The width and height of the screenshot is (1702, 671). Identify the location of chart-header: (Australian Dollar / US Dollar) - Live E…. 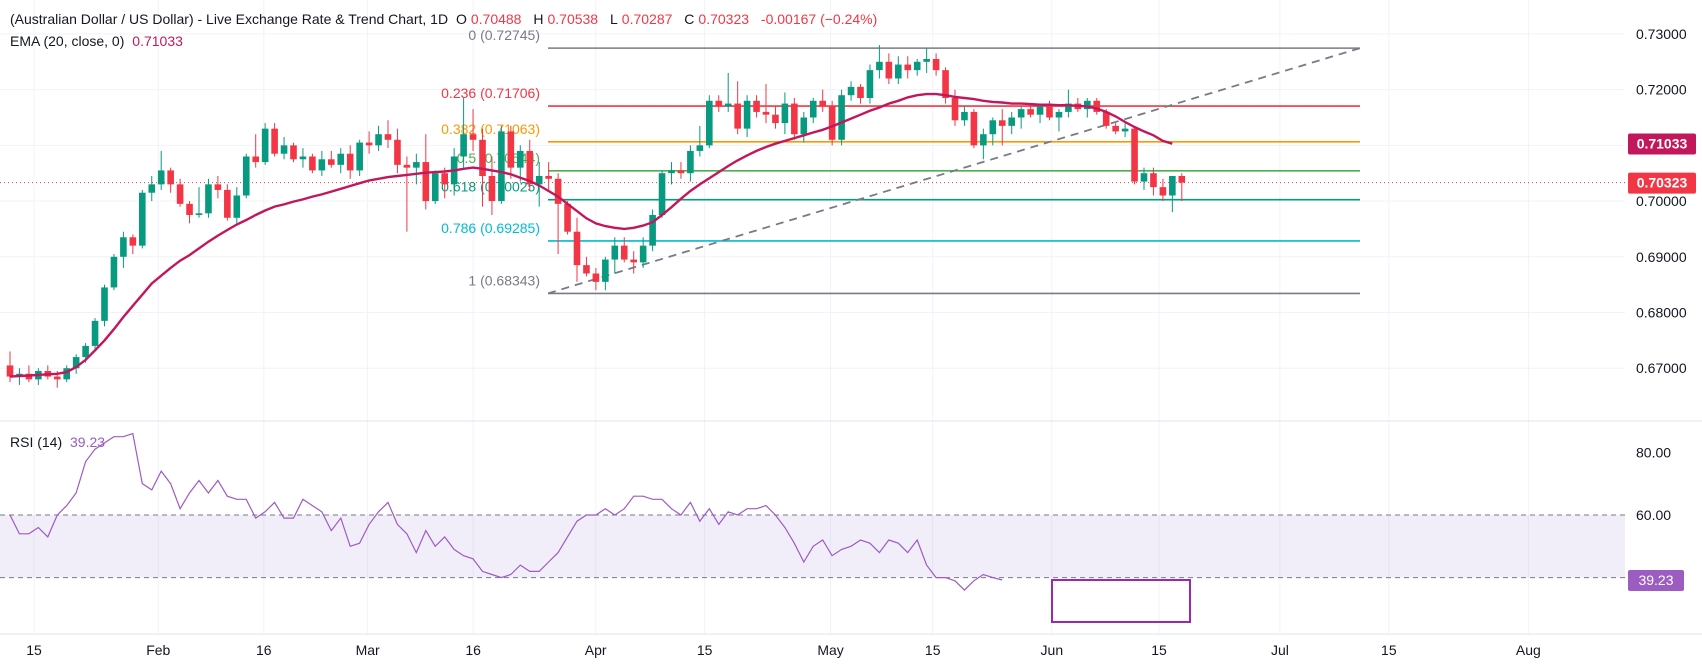
(445, 19).